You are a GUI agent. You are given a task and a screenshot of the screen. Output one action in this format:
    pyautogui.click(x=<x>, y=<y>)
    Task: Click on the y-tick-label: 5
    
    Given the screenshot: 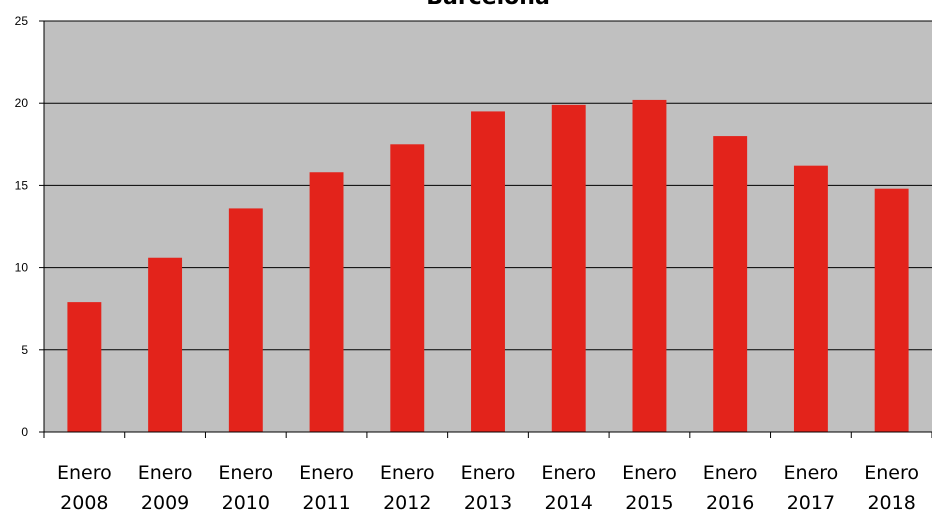 What is the action you would take?
    pyautogui.click(x=24, y=350)
    